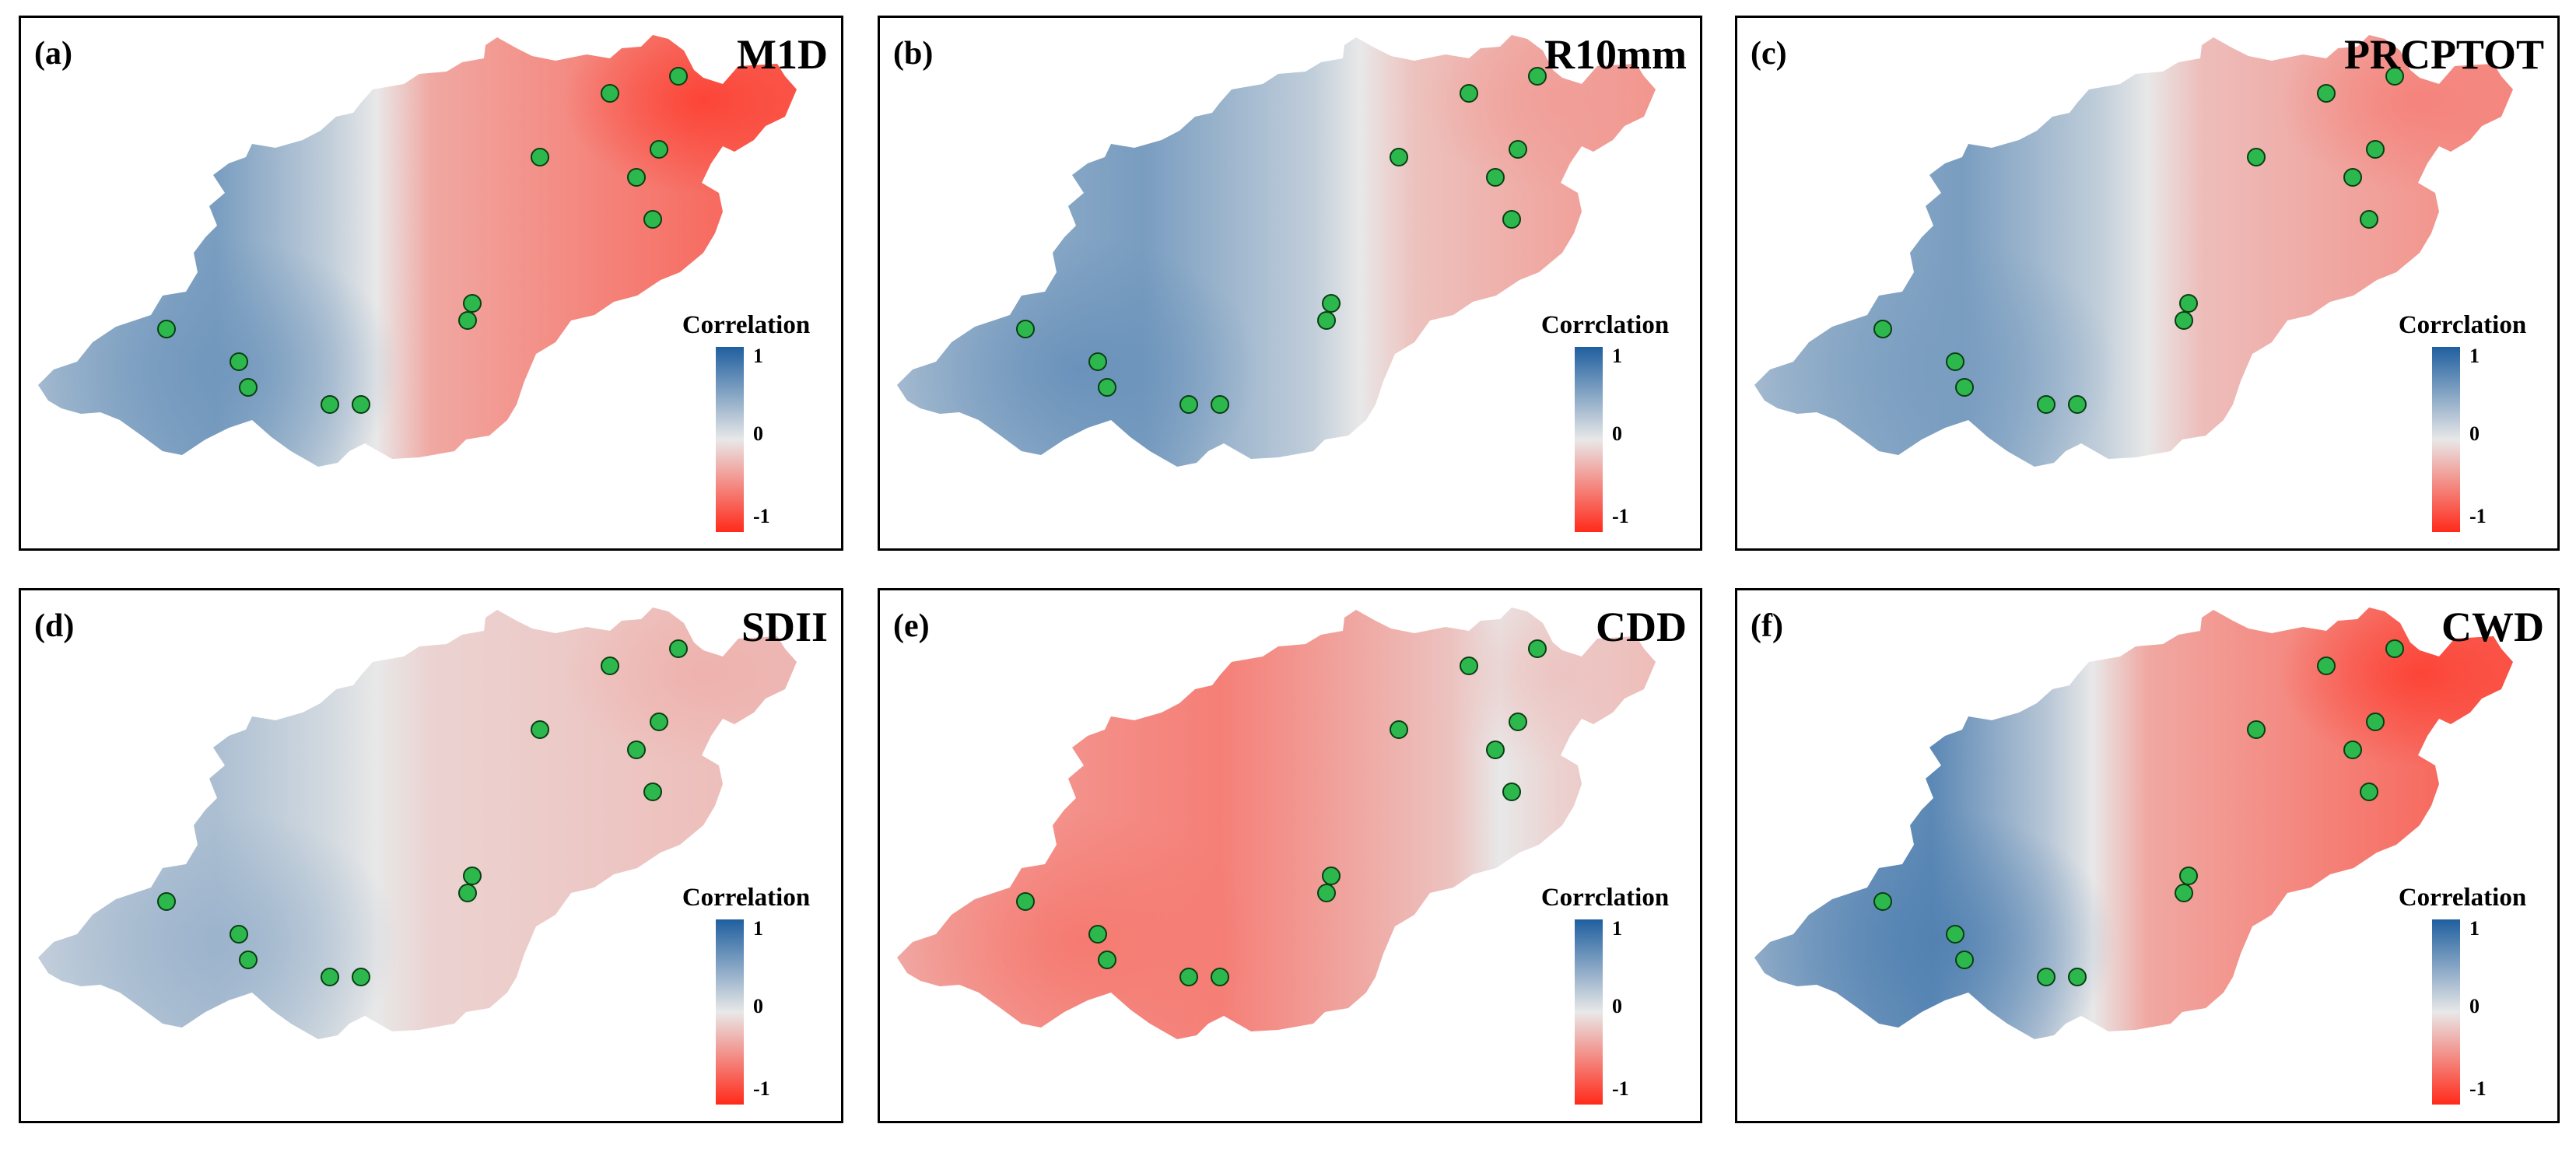  I want to click on panel-label: (f), so click(1767, 626).